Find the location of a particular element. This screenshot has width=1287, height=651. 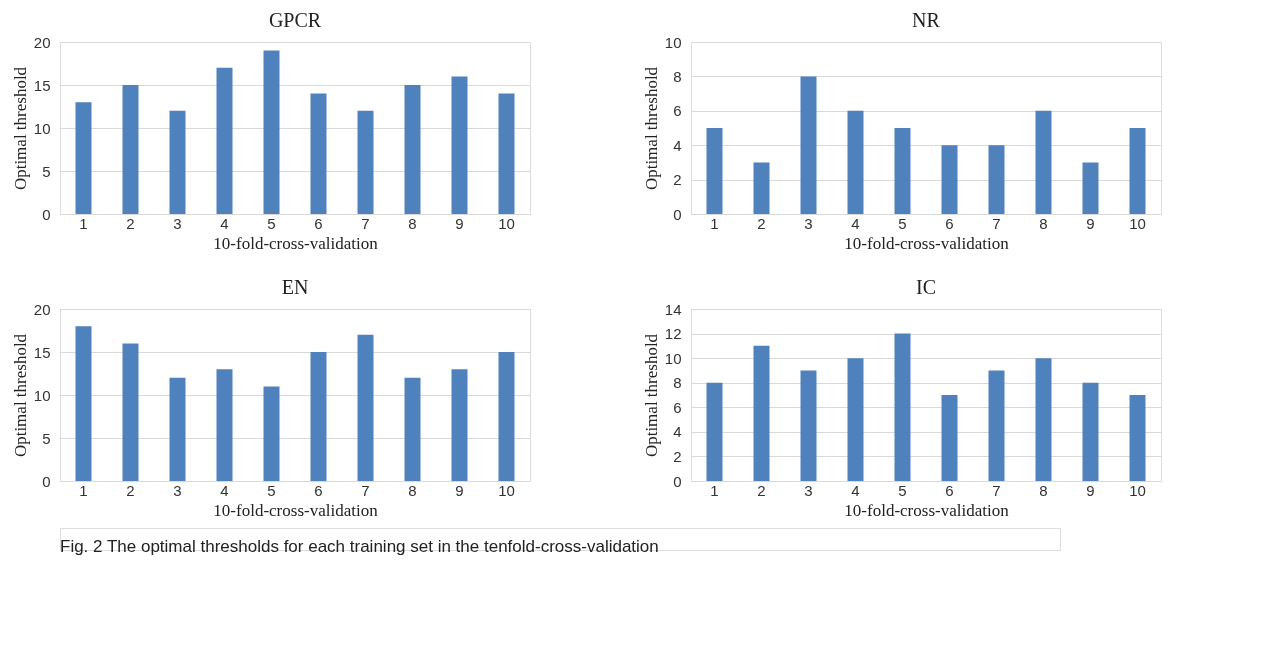

chart-title: EN is located at coordinates (295, 287).